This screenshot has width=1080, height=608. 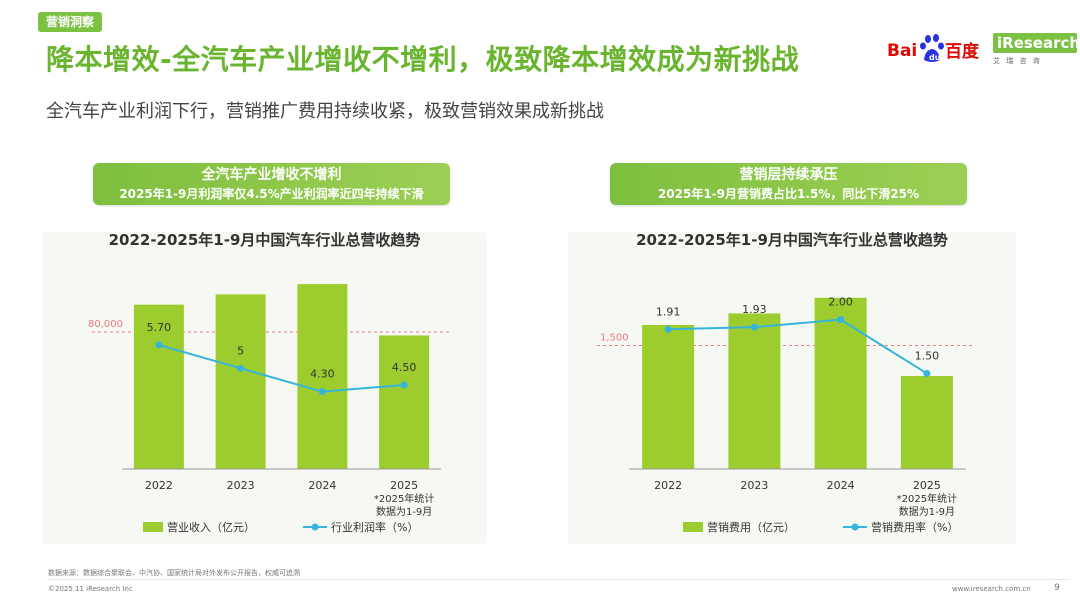 What do you see at coordinates (174, 573) in the screenshot?
I see `source-note: 数据来源：数据综合聚联会、中汽协、国家统计局对外发布公开报告，权威可追溯` at bounding box center [174, 573].